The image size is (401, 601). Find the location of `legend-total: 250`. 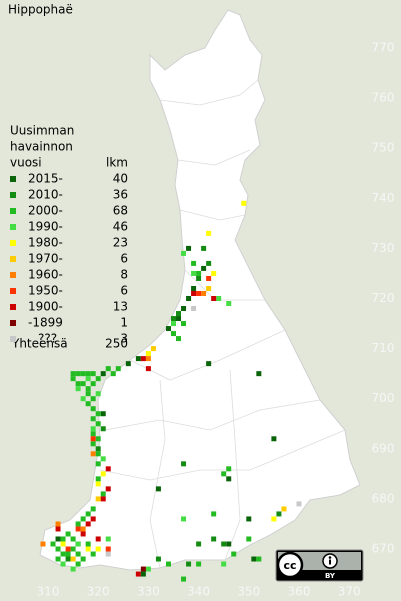

legend-total: 250 is located at coordinates (116, 344).